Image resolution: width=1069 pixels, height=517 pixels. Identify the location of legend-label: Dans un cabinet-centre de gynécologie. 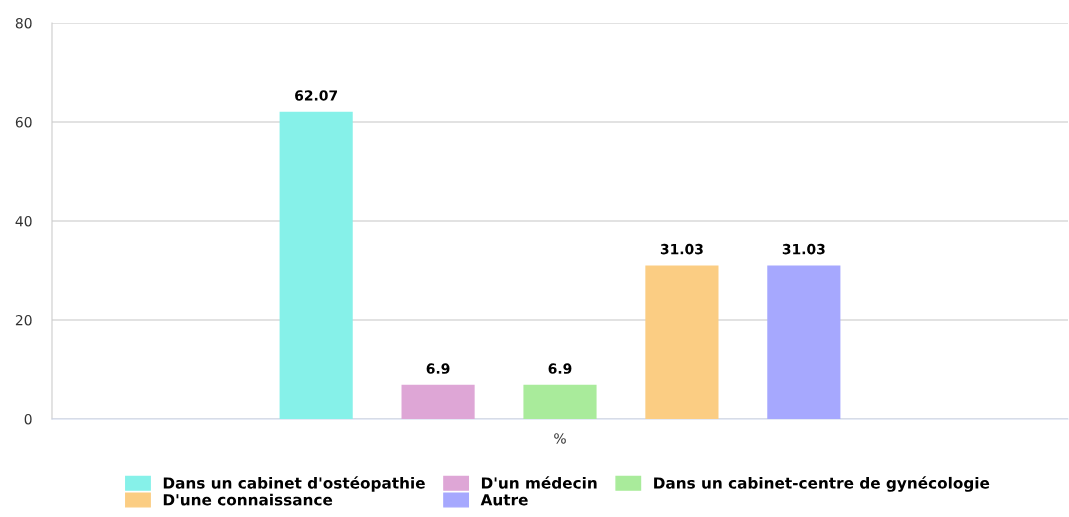
(822, 484).